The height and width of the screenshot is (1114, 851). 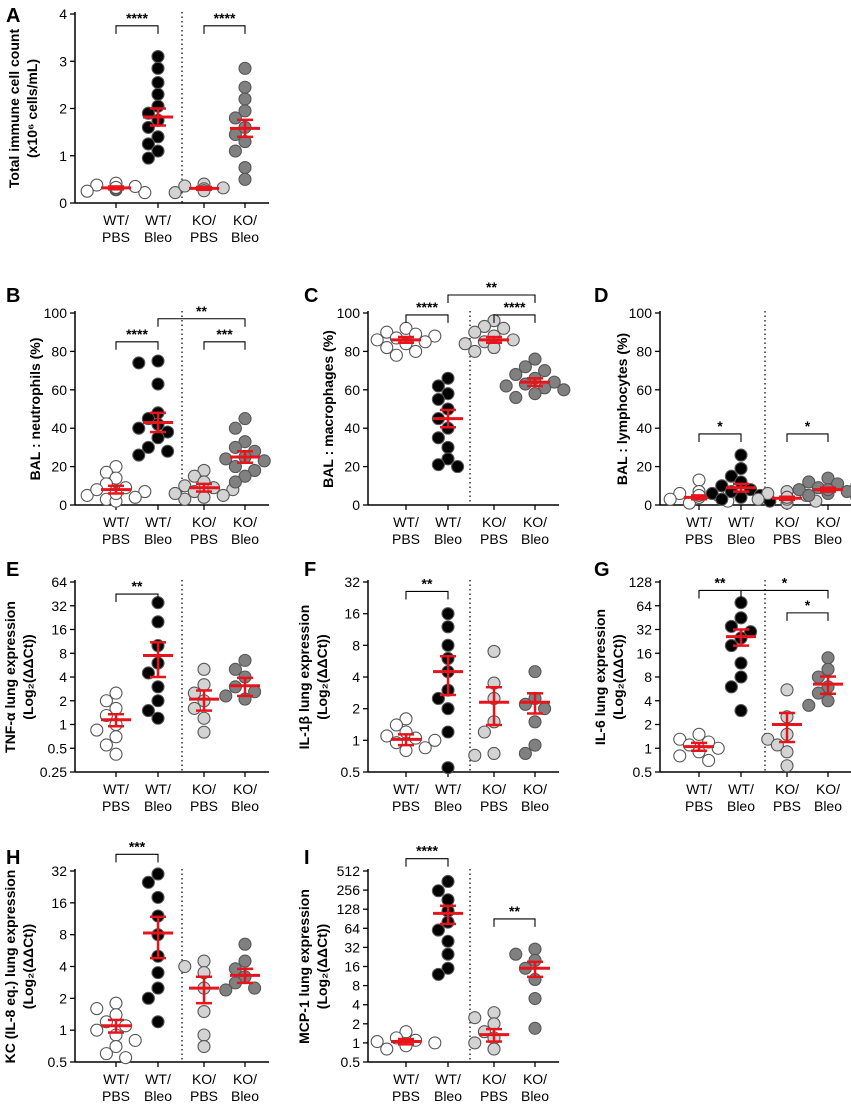 I want to click on y-axis-label: TNF-α lung expression, so click(x=10, y=677).